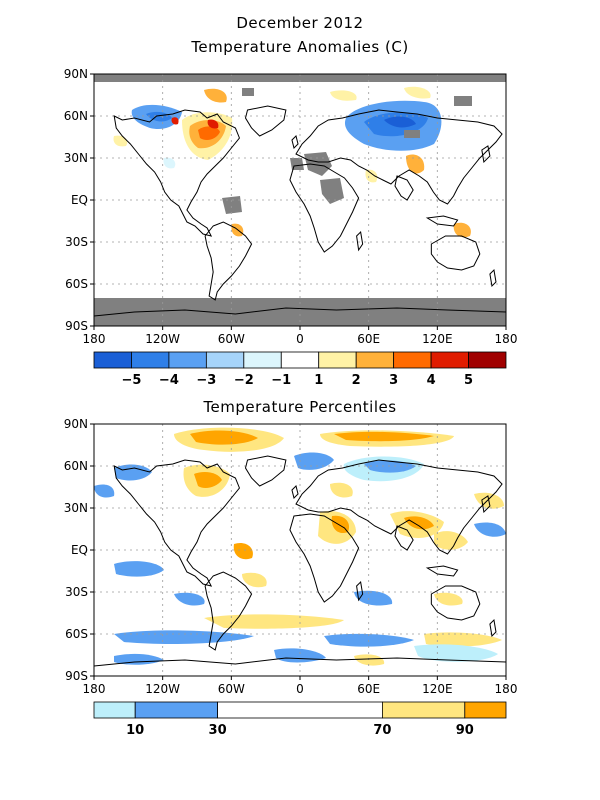  Describe the element at coordinates (76, 74) in the screenshot. I see `anomaly-lat-label: 90N` at that location.